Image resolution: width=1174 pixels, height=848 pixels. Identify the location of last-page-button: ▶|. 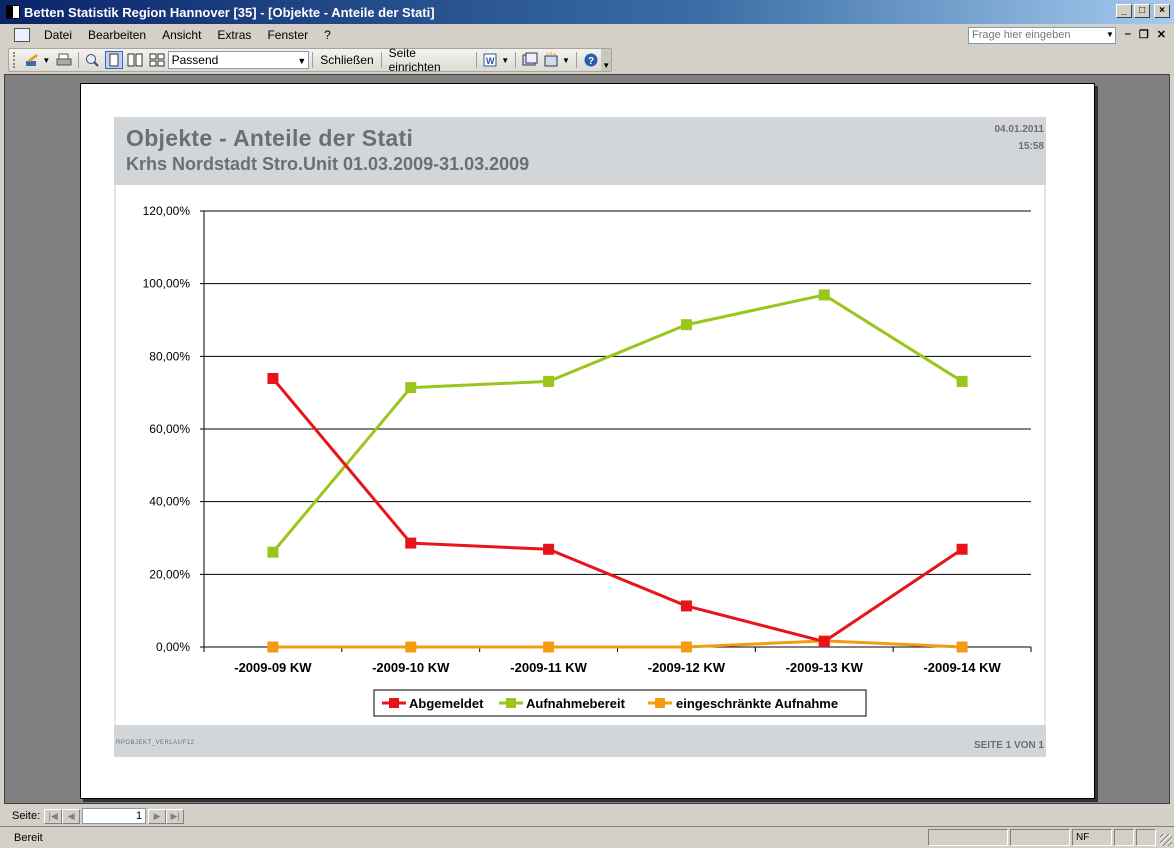
(175, 816).